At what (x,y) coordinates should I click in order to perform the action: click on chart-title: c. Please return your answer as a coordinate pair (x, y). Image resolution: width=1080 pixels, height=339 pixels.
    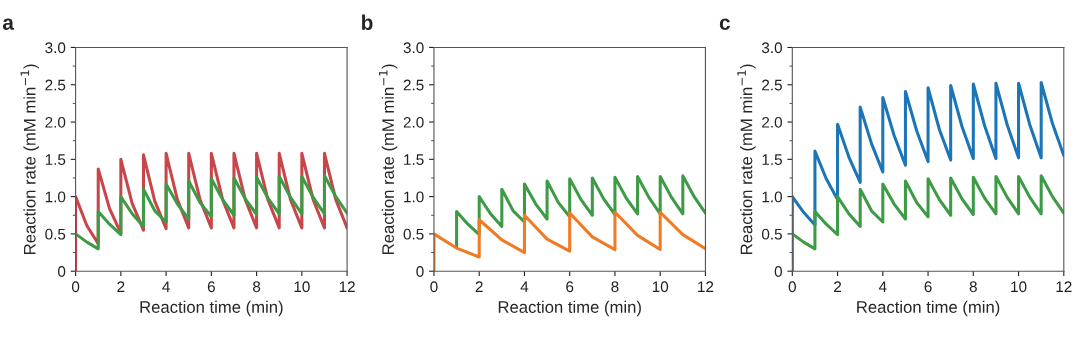
    Looking at the image, I should click on (724, 24).